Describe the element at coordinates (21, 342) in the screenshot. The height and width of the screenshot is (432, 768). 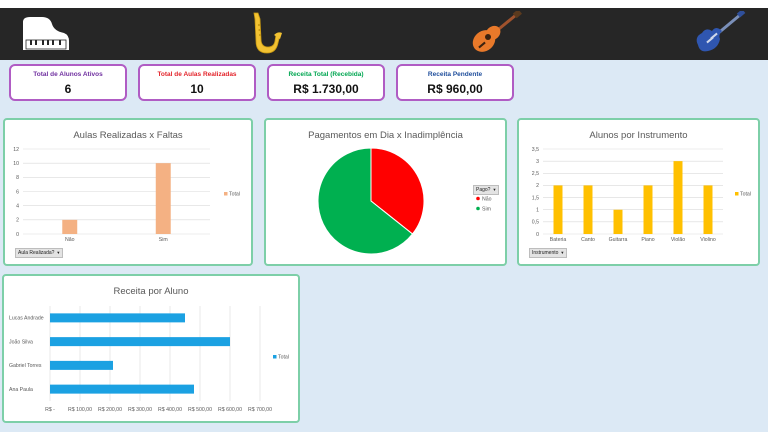
I see `y-tick-label: João Silva` at that location.